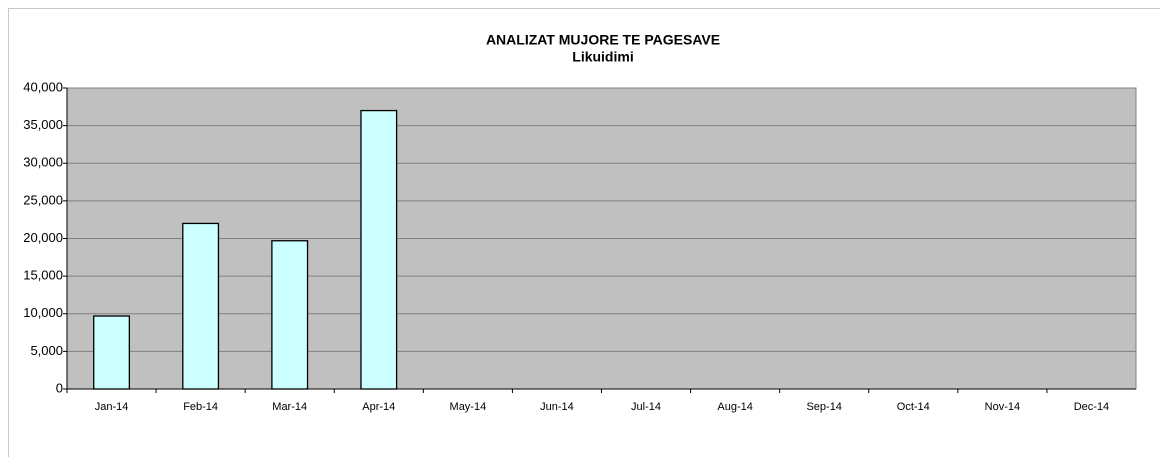 The image size is (1160, 457). What do you see at coordinates (1002, 407) in the screenshot?
I see `x-tick-label: Nov-14` at bounding box center [1002, 407].